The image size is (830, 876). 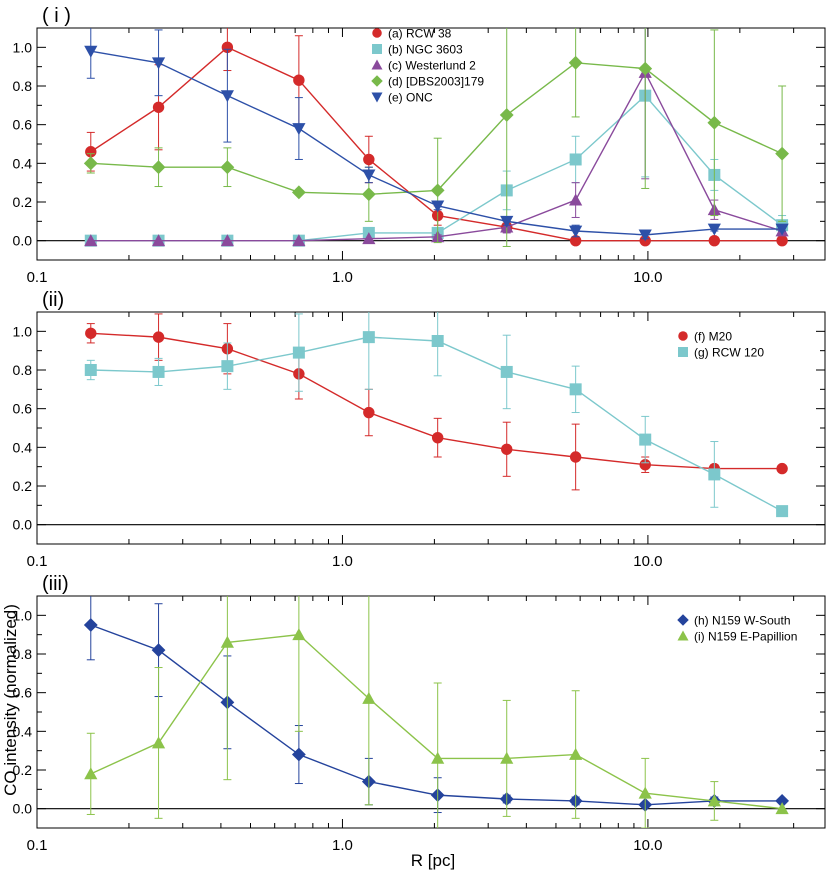 What do you see at coordinates (425, 50) in the screenshot?
I see `legend-label: (b) NGC 3603` at bounding box center [425, 50].